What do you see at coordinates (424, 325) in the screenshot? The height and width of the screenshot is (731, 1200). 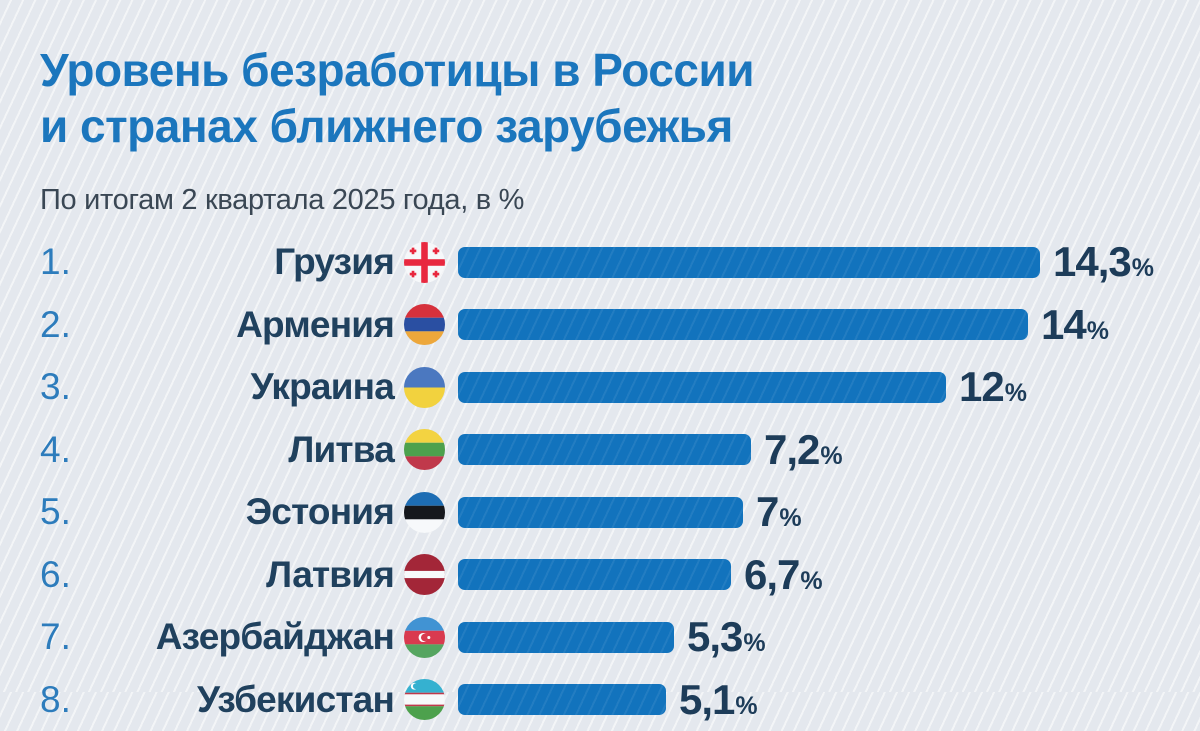 I see `armenia-flag-icon` at bounding box center [424, 325].